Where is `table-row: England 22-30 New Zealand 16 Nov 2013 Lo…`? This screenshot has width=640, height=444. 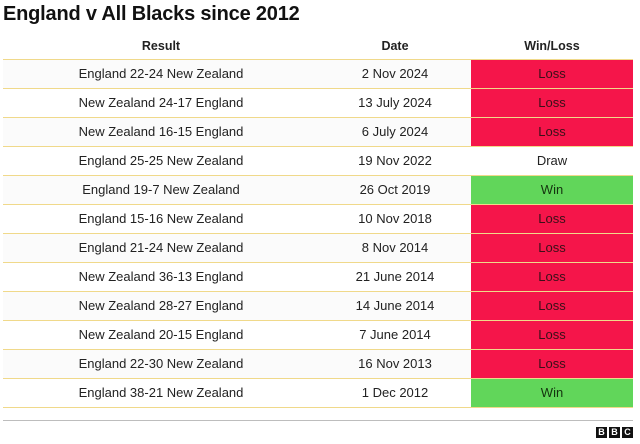
table-row: England 22-30 New Zealand 16 Nov 2013 Lo… is located at coordinates (318, 363).